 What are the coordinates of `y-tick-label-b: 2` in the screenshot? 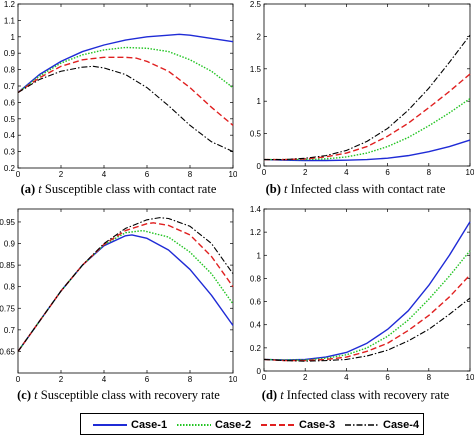 It's located at (259, 36).